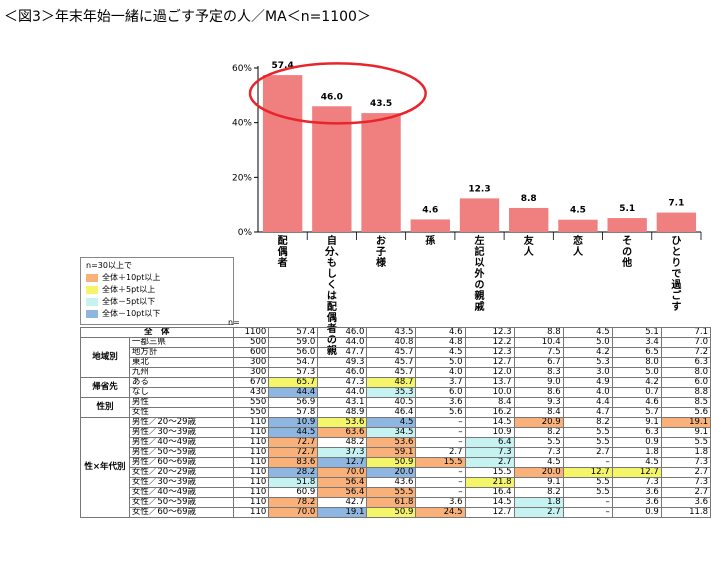 This screenshot has height=572, width=711. I want to click on value-cell: 54.7, so click(293, 362).